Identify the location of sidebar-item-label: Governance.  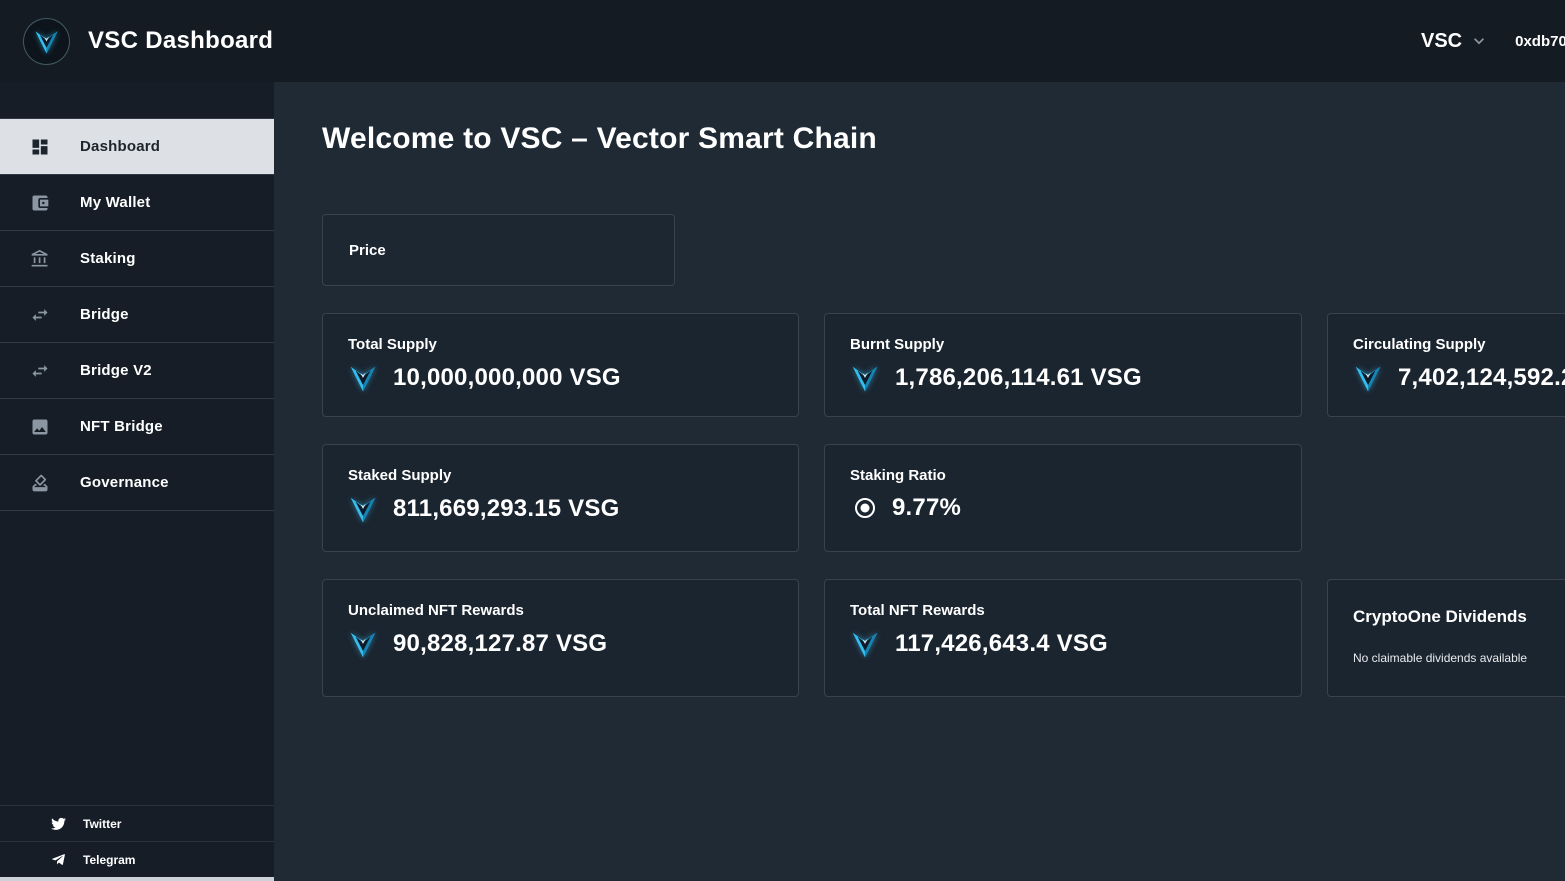
(124, 482).